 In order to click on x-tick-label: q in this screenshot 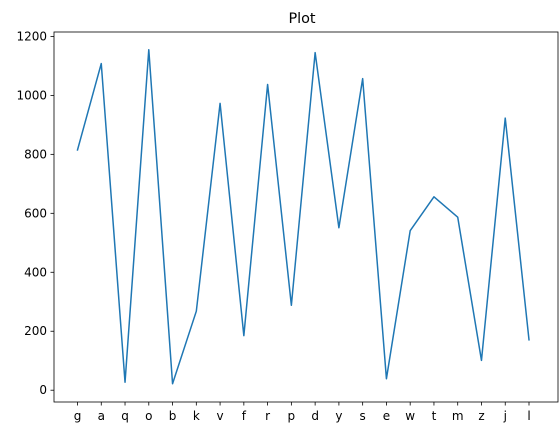, I will do `click(125, 416)`.